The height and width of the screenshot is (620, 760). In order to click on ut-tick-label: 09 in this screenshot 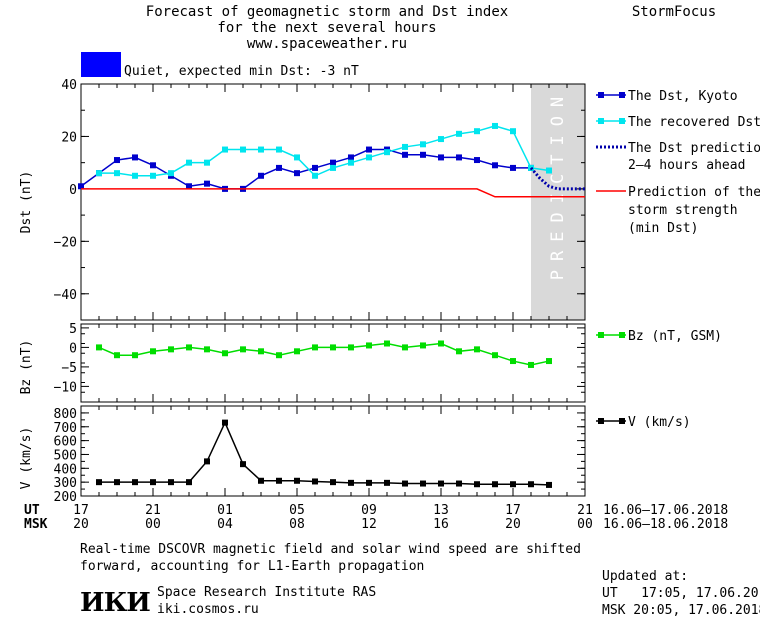, I will do `click(369, 510)`.